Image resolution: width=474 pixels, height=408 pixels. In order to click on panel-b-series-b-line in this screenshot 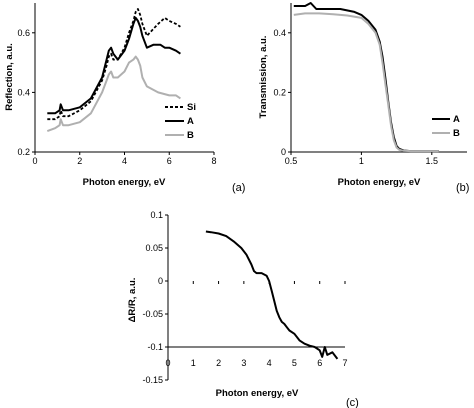, I will do `click(366, 82)`.